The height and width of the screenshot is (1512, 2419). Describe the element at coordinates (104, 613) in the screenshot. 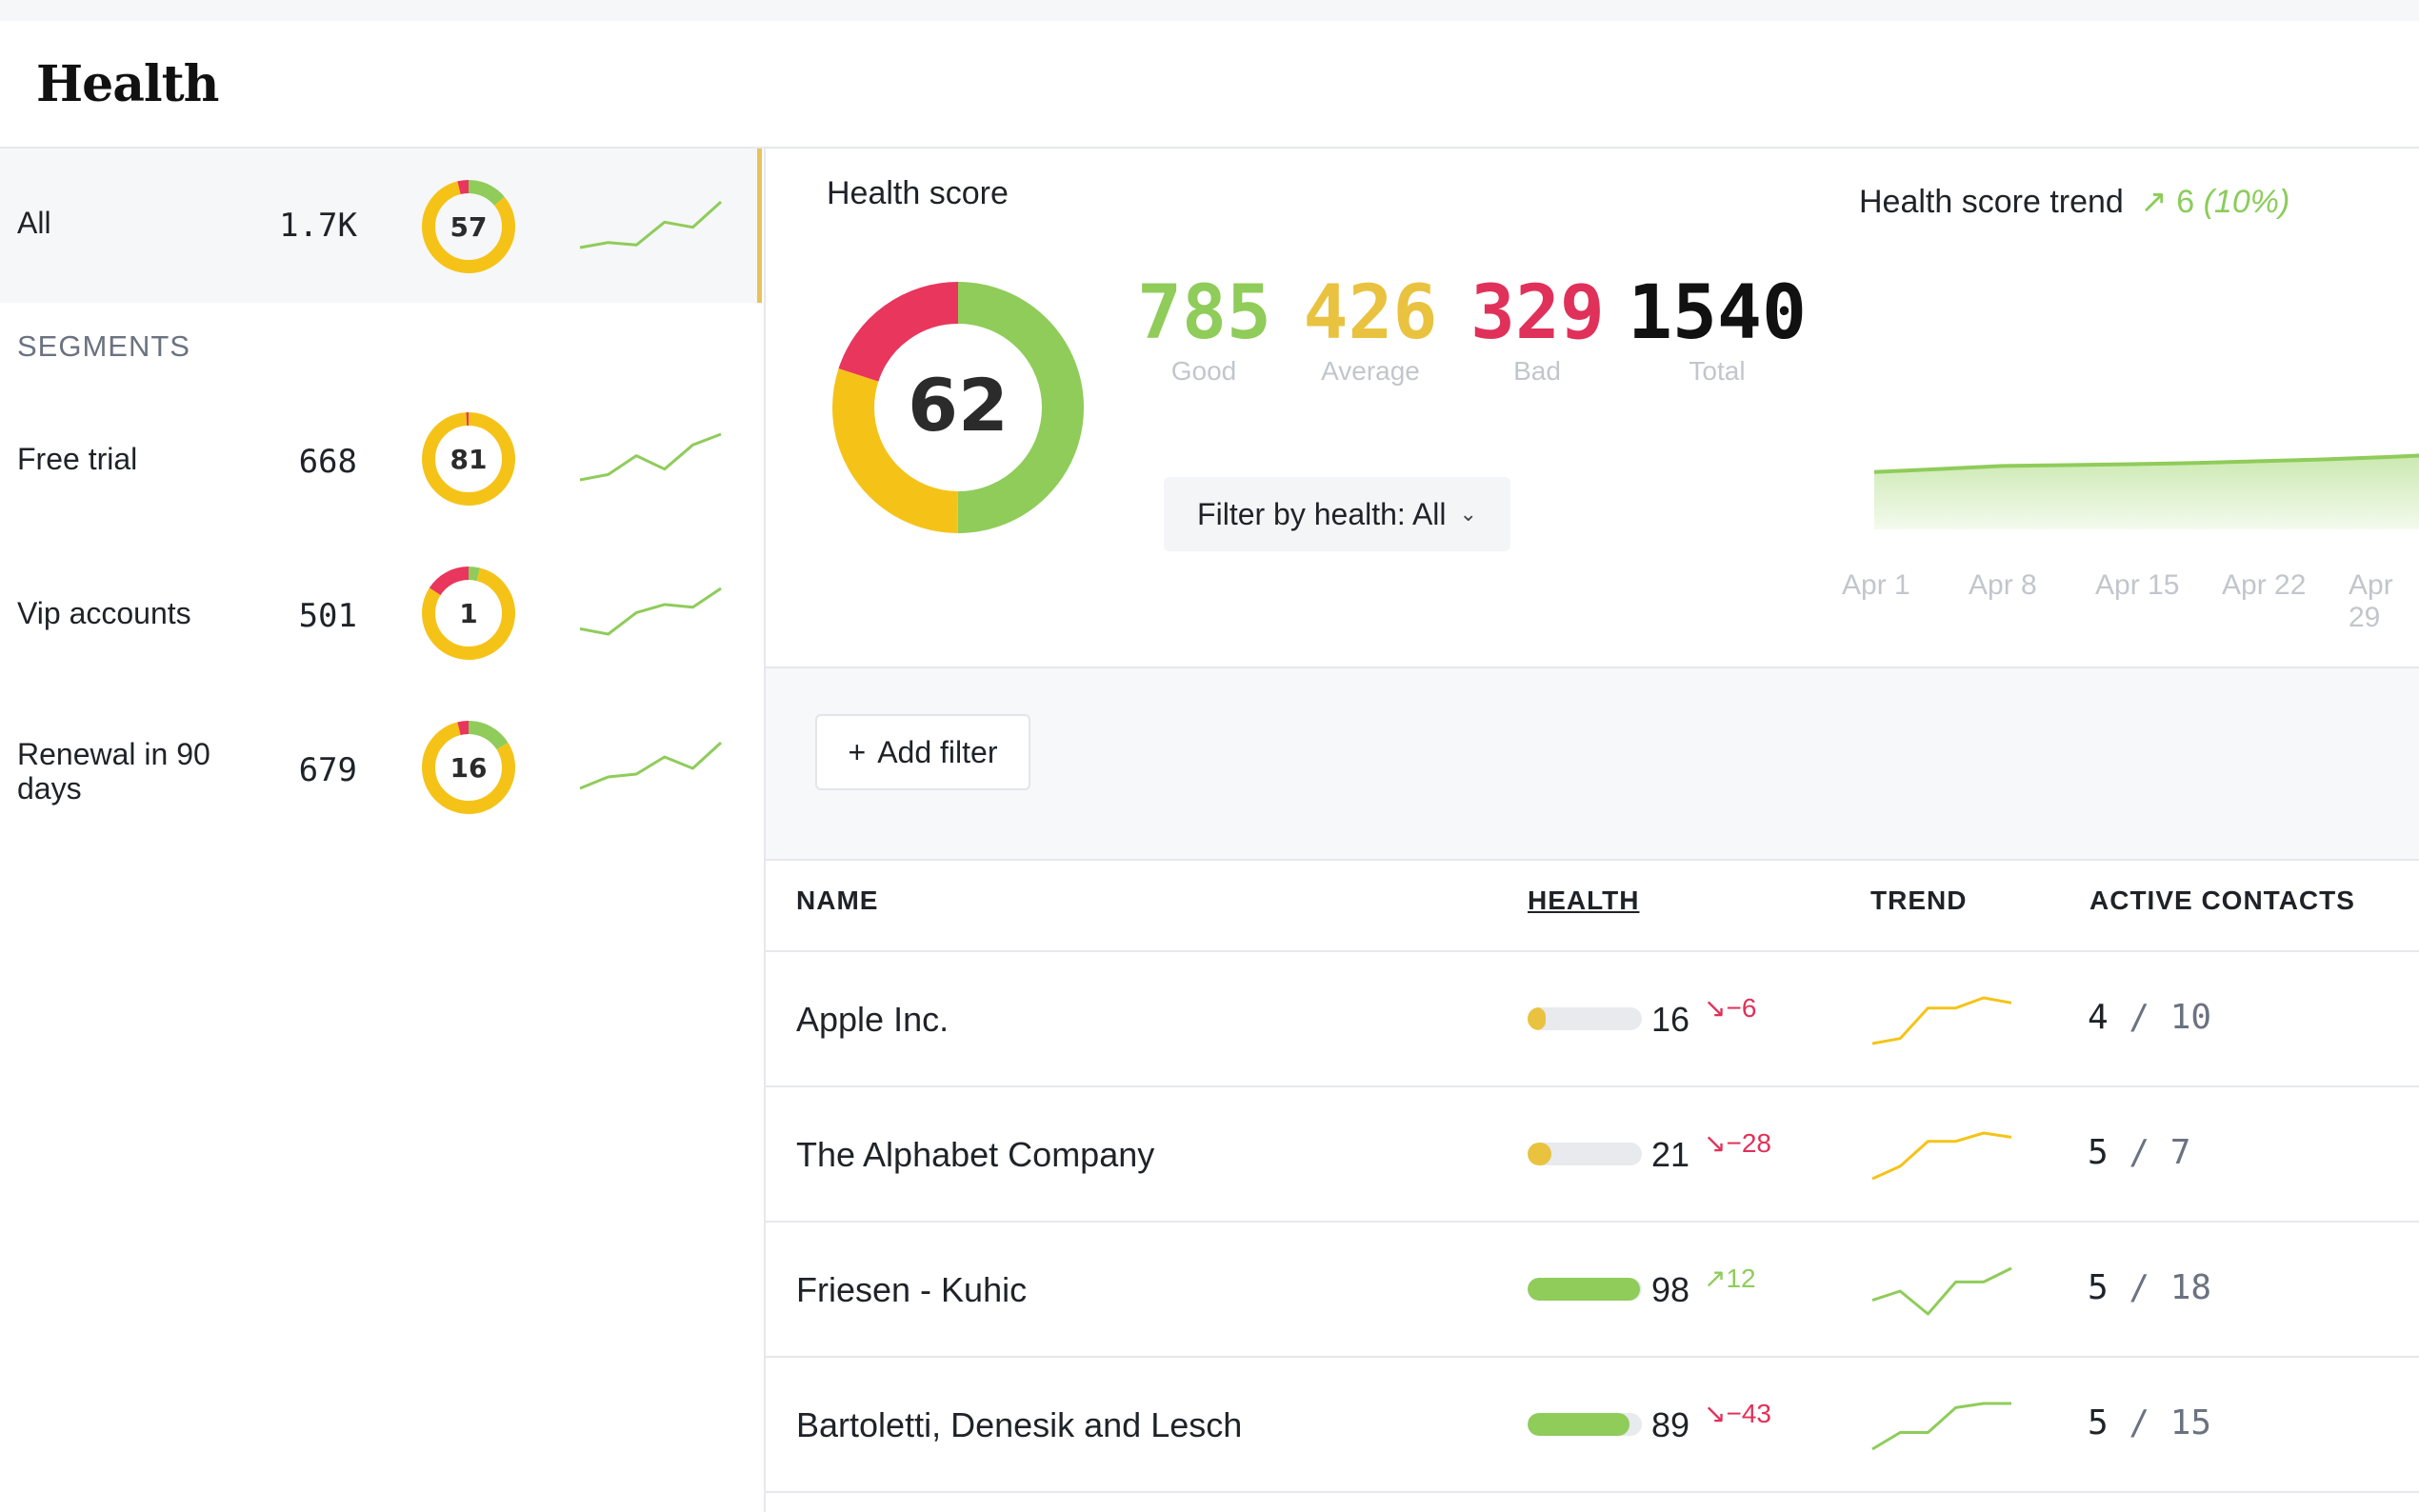

I see `segment-name: Vip accounts` at that location.